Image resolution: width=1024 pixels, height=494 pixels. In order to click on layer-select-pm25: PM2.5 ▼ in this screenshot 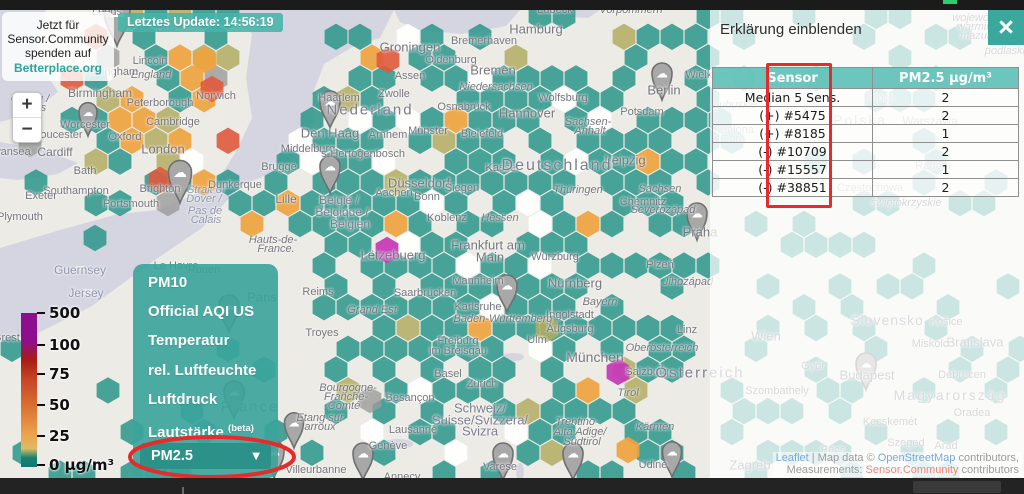, I will do `click(205, 456)`.